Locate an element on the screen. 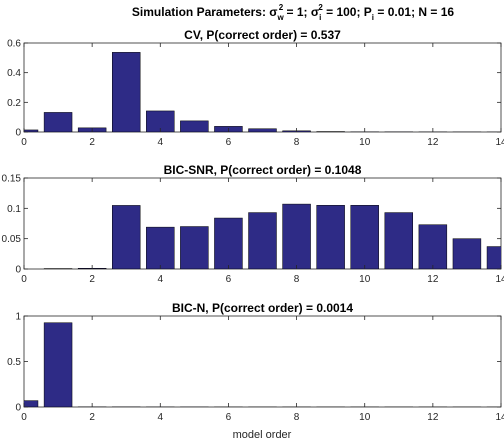  bic-n-y-tick-label: 0 is located at coordinates (18, 408).